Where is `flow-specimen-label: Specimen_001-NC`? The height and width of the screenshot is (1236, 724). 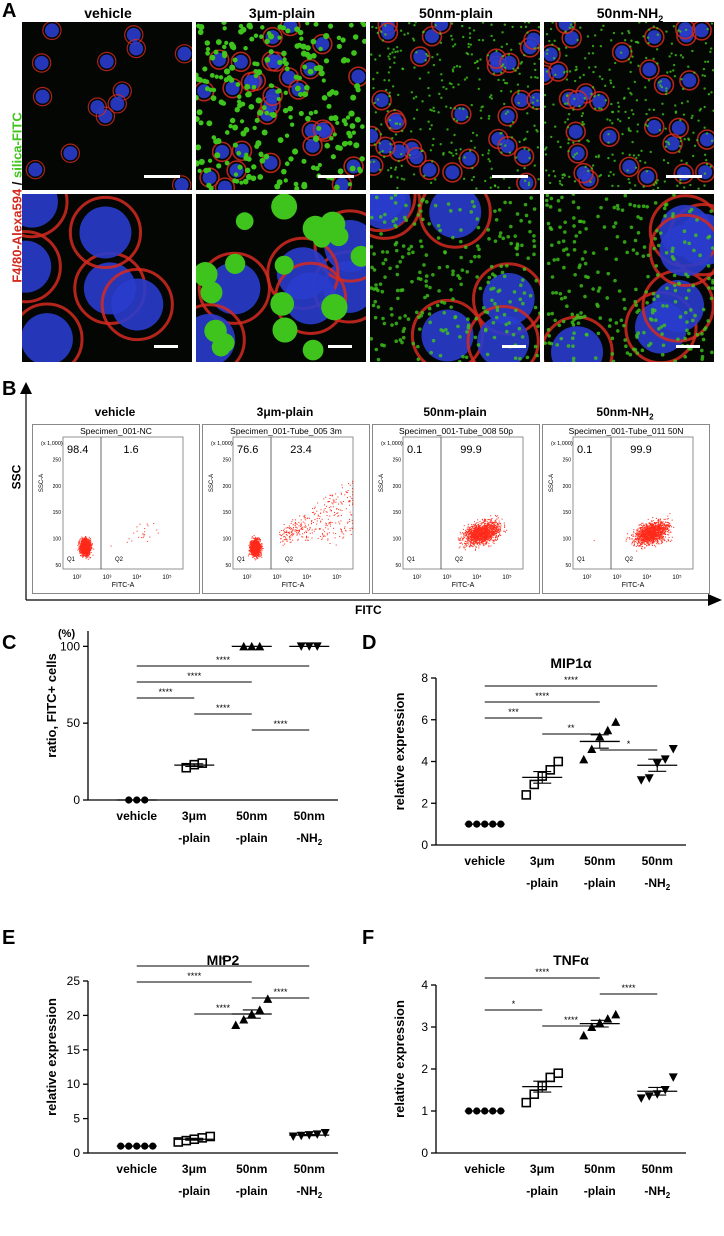
flow-specimen-label: Specimen_001-NC is located at coordinates (116, 431).